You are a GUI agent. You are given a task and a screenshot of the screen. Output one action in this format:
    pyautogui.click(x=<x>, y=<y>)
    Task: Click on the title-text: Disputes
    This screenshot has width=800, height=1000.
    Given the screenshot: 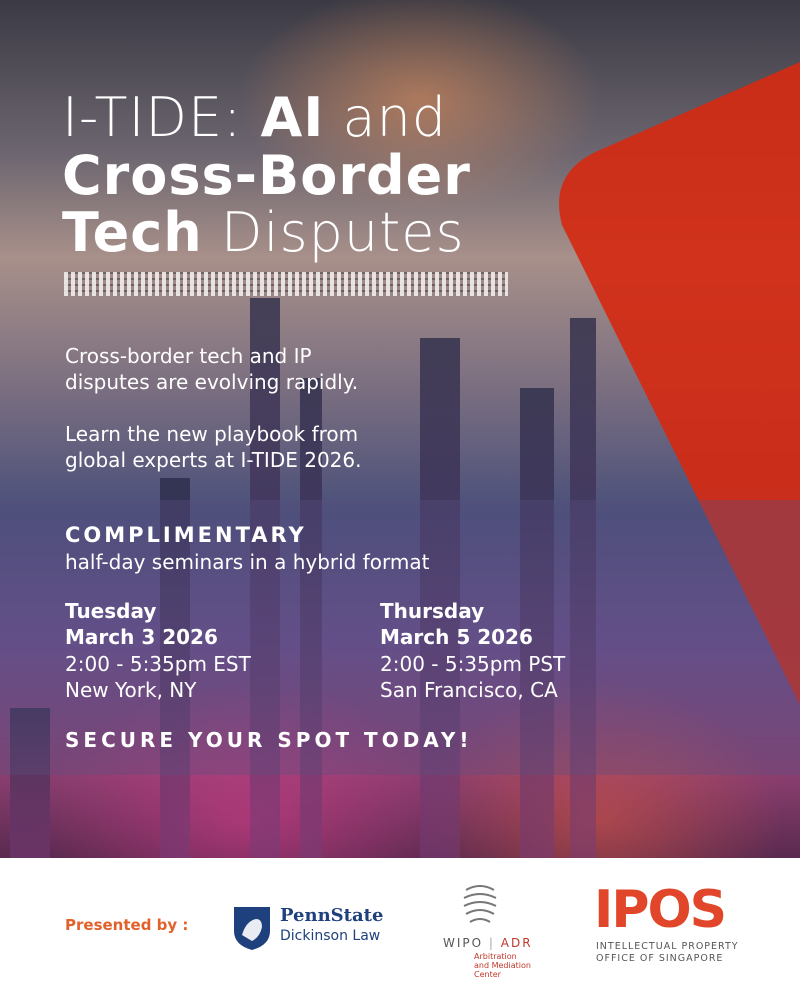 What is the action you would take?
    pyautogui.click(x=333, y=232)
    